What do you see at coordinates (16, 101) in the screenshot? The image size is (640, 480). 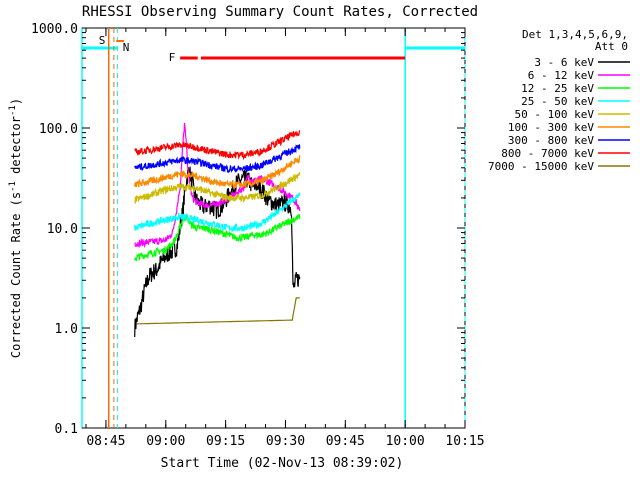 I see `y-axis-label-part: )` at bounding box center [16, 101].